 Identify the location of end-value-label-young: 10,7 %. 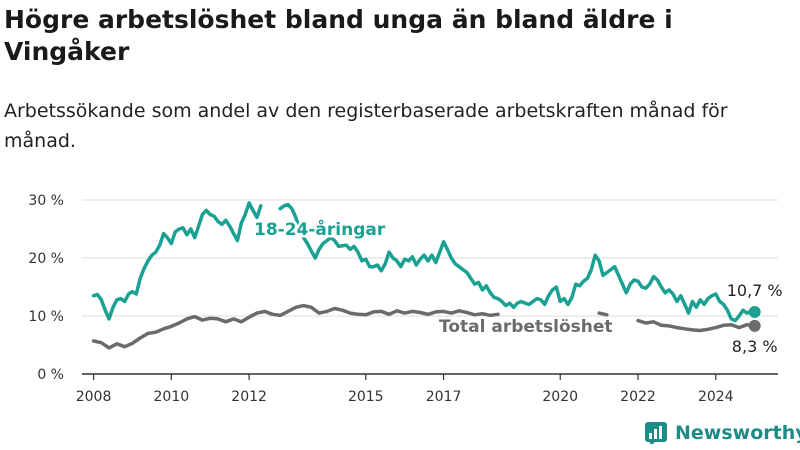
(755, 290).